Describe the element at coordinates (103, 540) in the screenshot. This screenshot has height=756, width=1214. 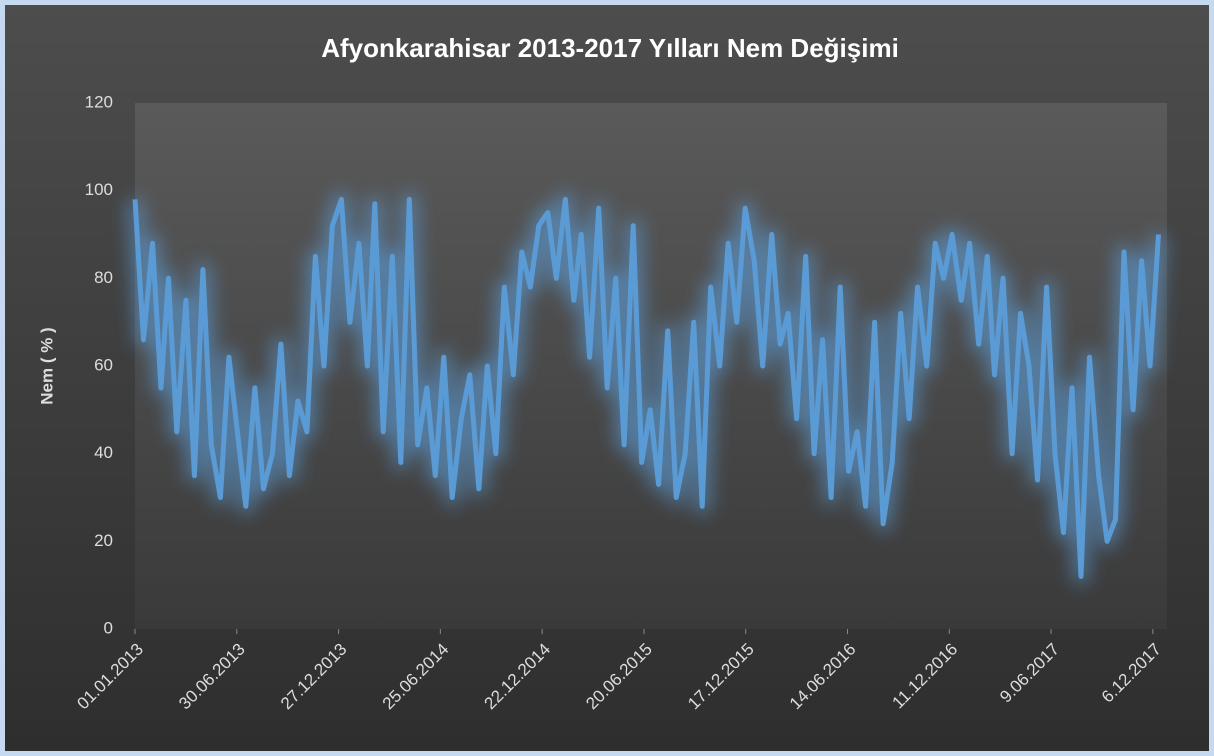
I see `y-tick-label: 20` at that location.